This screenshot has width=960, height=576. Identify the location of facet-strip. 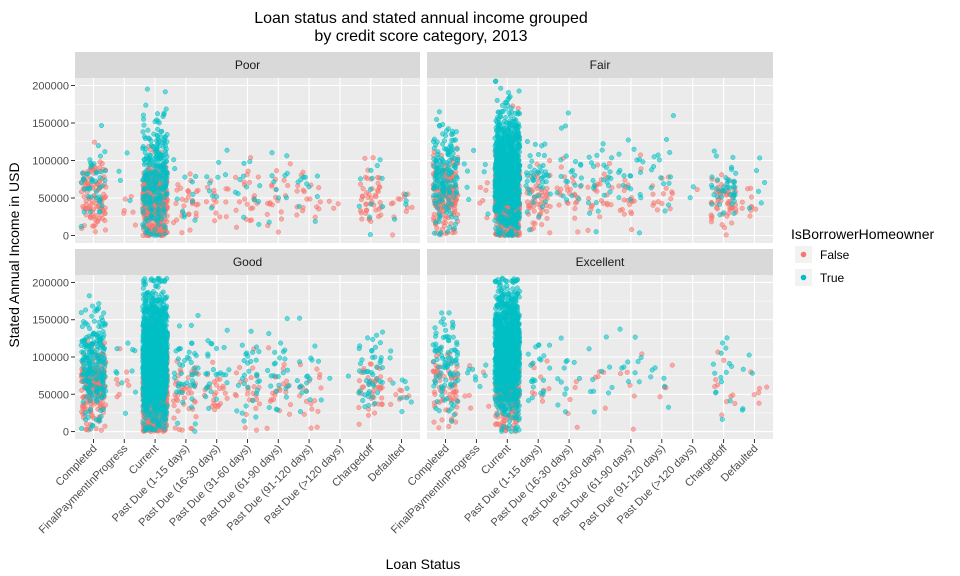
(247, 65).